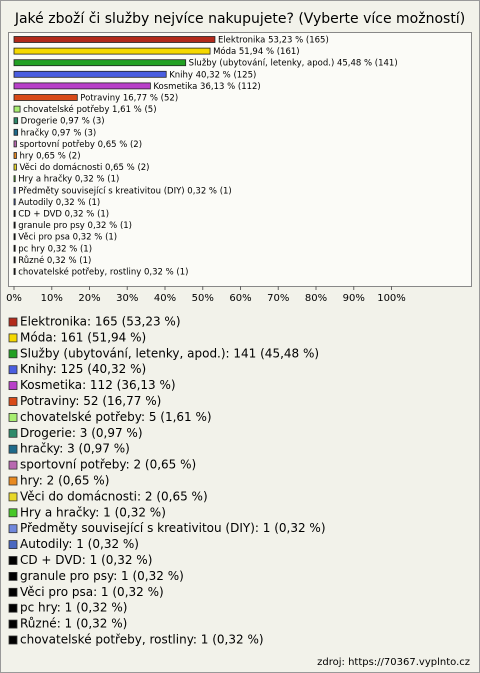 Image resolution: width=480 pixels, height=673 pixels. I want to click on data-label: Kosmetika 36,13 % (112), so click(206, 87).